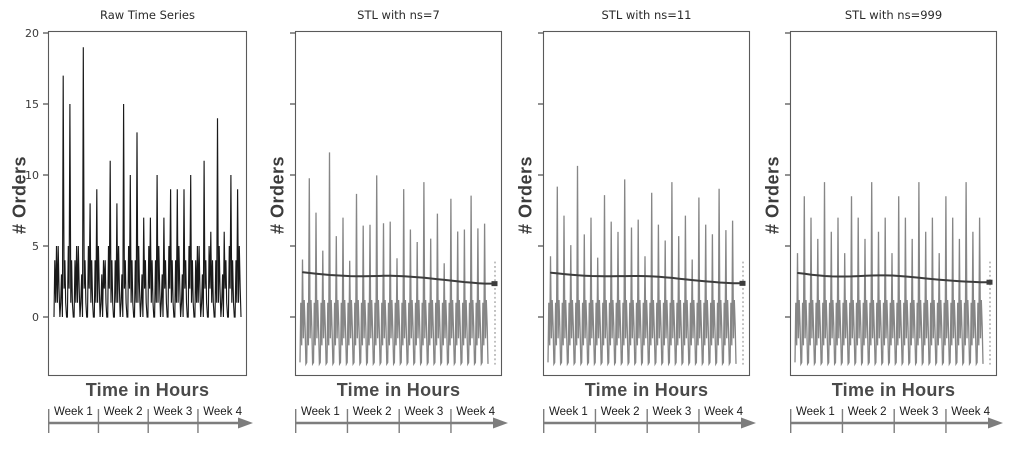  Describe the element at coordinates (646, 15) in the screenshot. I see `chart-title-stl11: STL with ns=11` at that location.